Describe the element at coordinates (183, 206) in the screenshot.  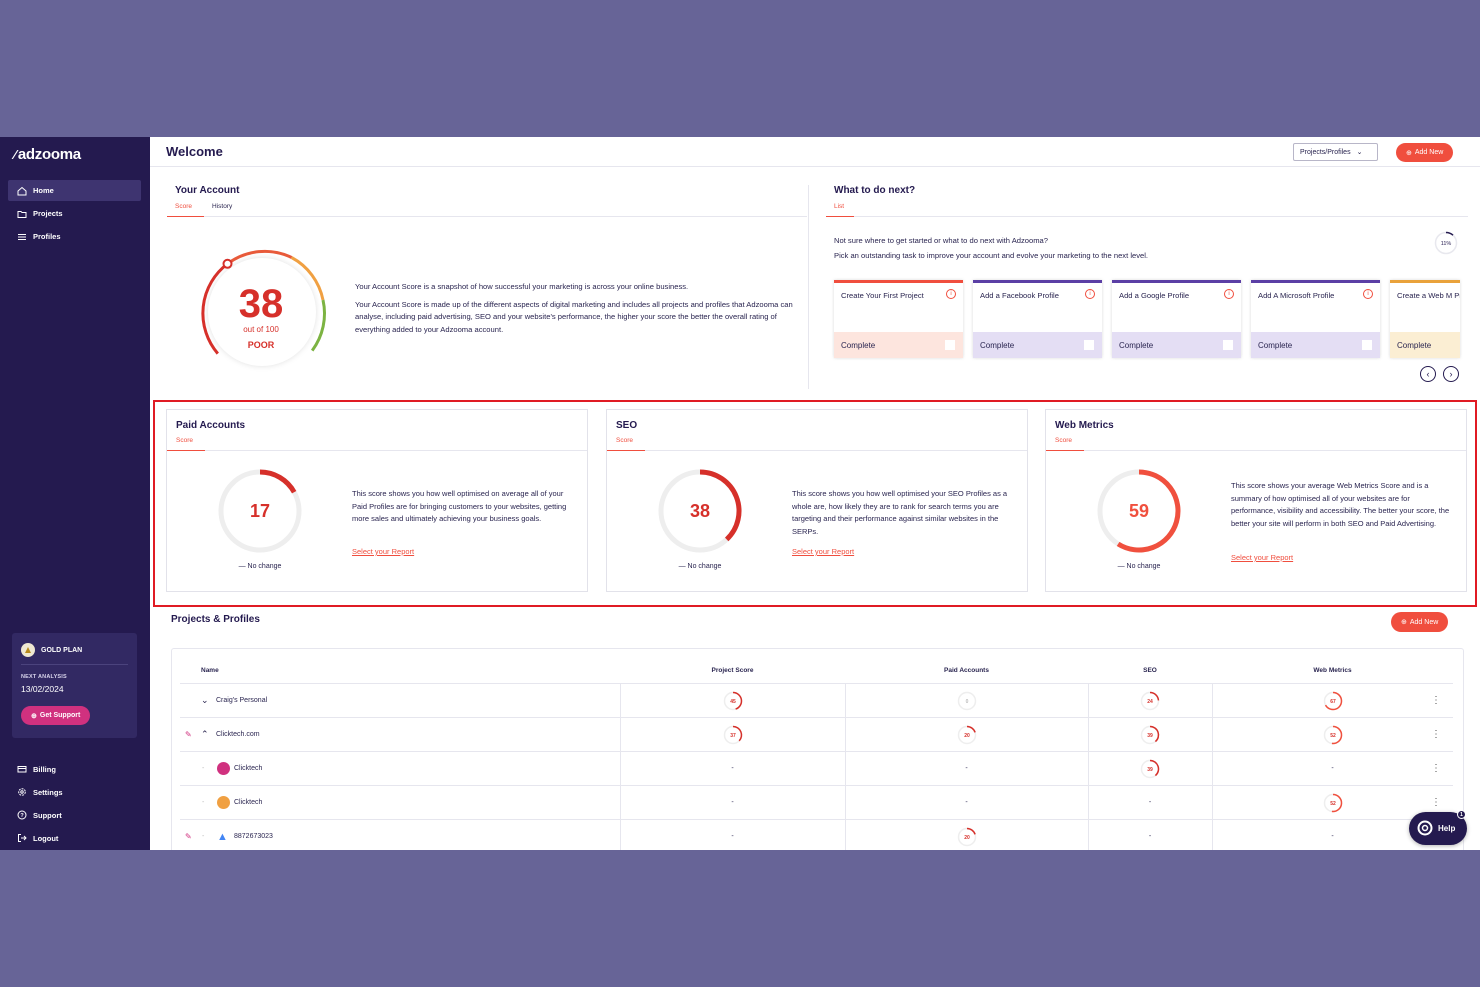
I see `tab-score: Score` at that location.